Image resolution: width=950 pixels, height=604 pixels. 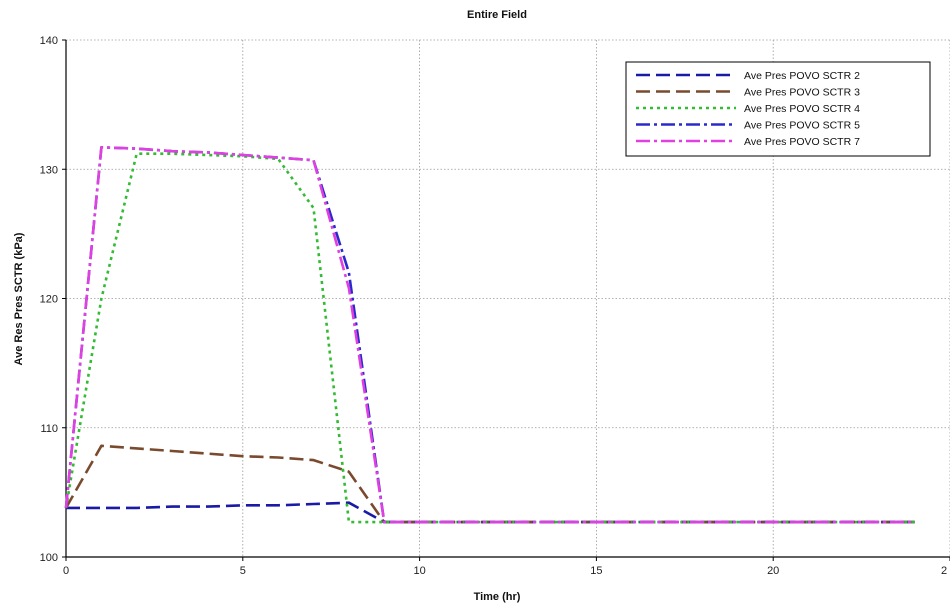 What do you see at coordinates (49, 41) in the screenshot?
I see `y-tick-label: 140` at bounding box center [49, 41].